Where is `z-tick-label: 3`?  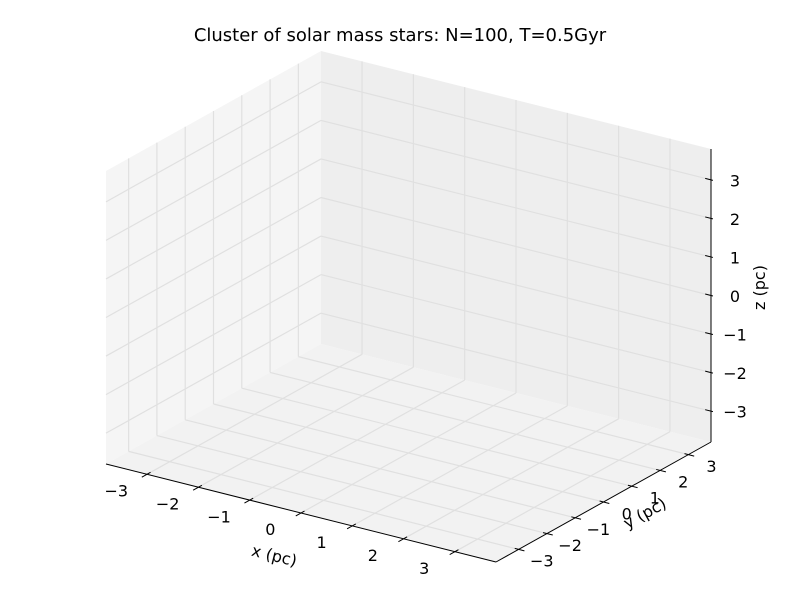
z-tick-label: 3 is located at coordinates (735, 180).